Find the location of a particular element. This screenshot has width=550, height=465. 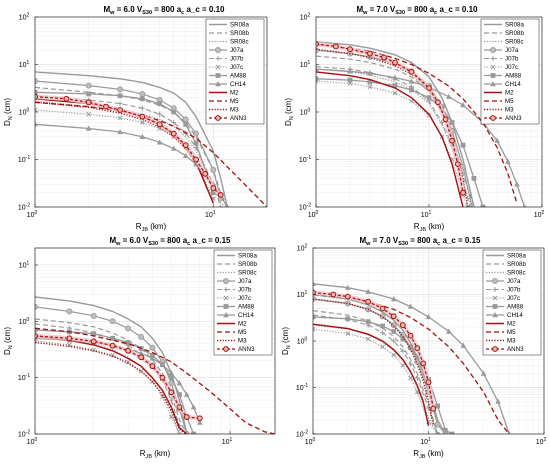

series-m5 is located at coordinates (155, 380).